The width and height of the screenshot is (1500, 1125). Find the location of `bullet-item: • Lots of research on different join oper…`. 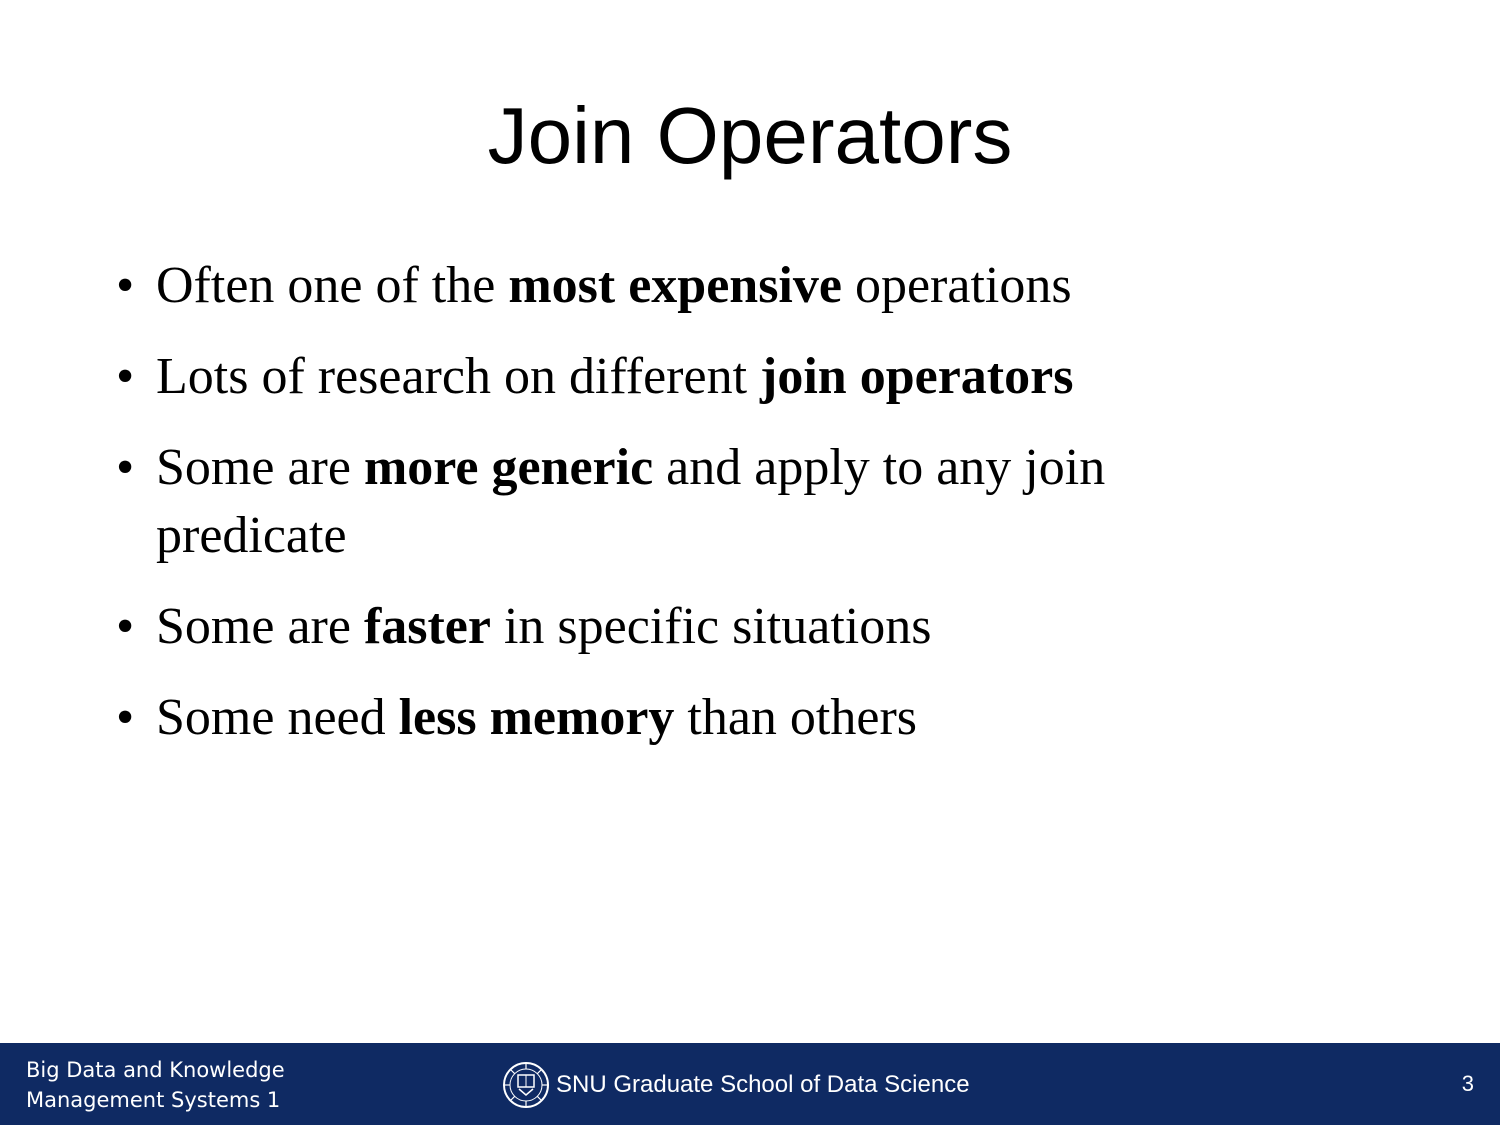

bullet-item: • Lots of research on different join oper… is located at coordinates (696, 377).